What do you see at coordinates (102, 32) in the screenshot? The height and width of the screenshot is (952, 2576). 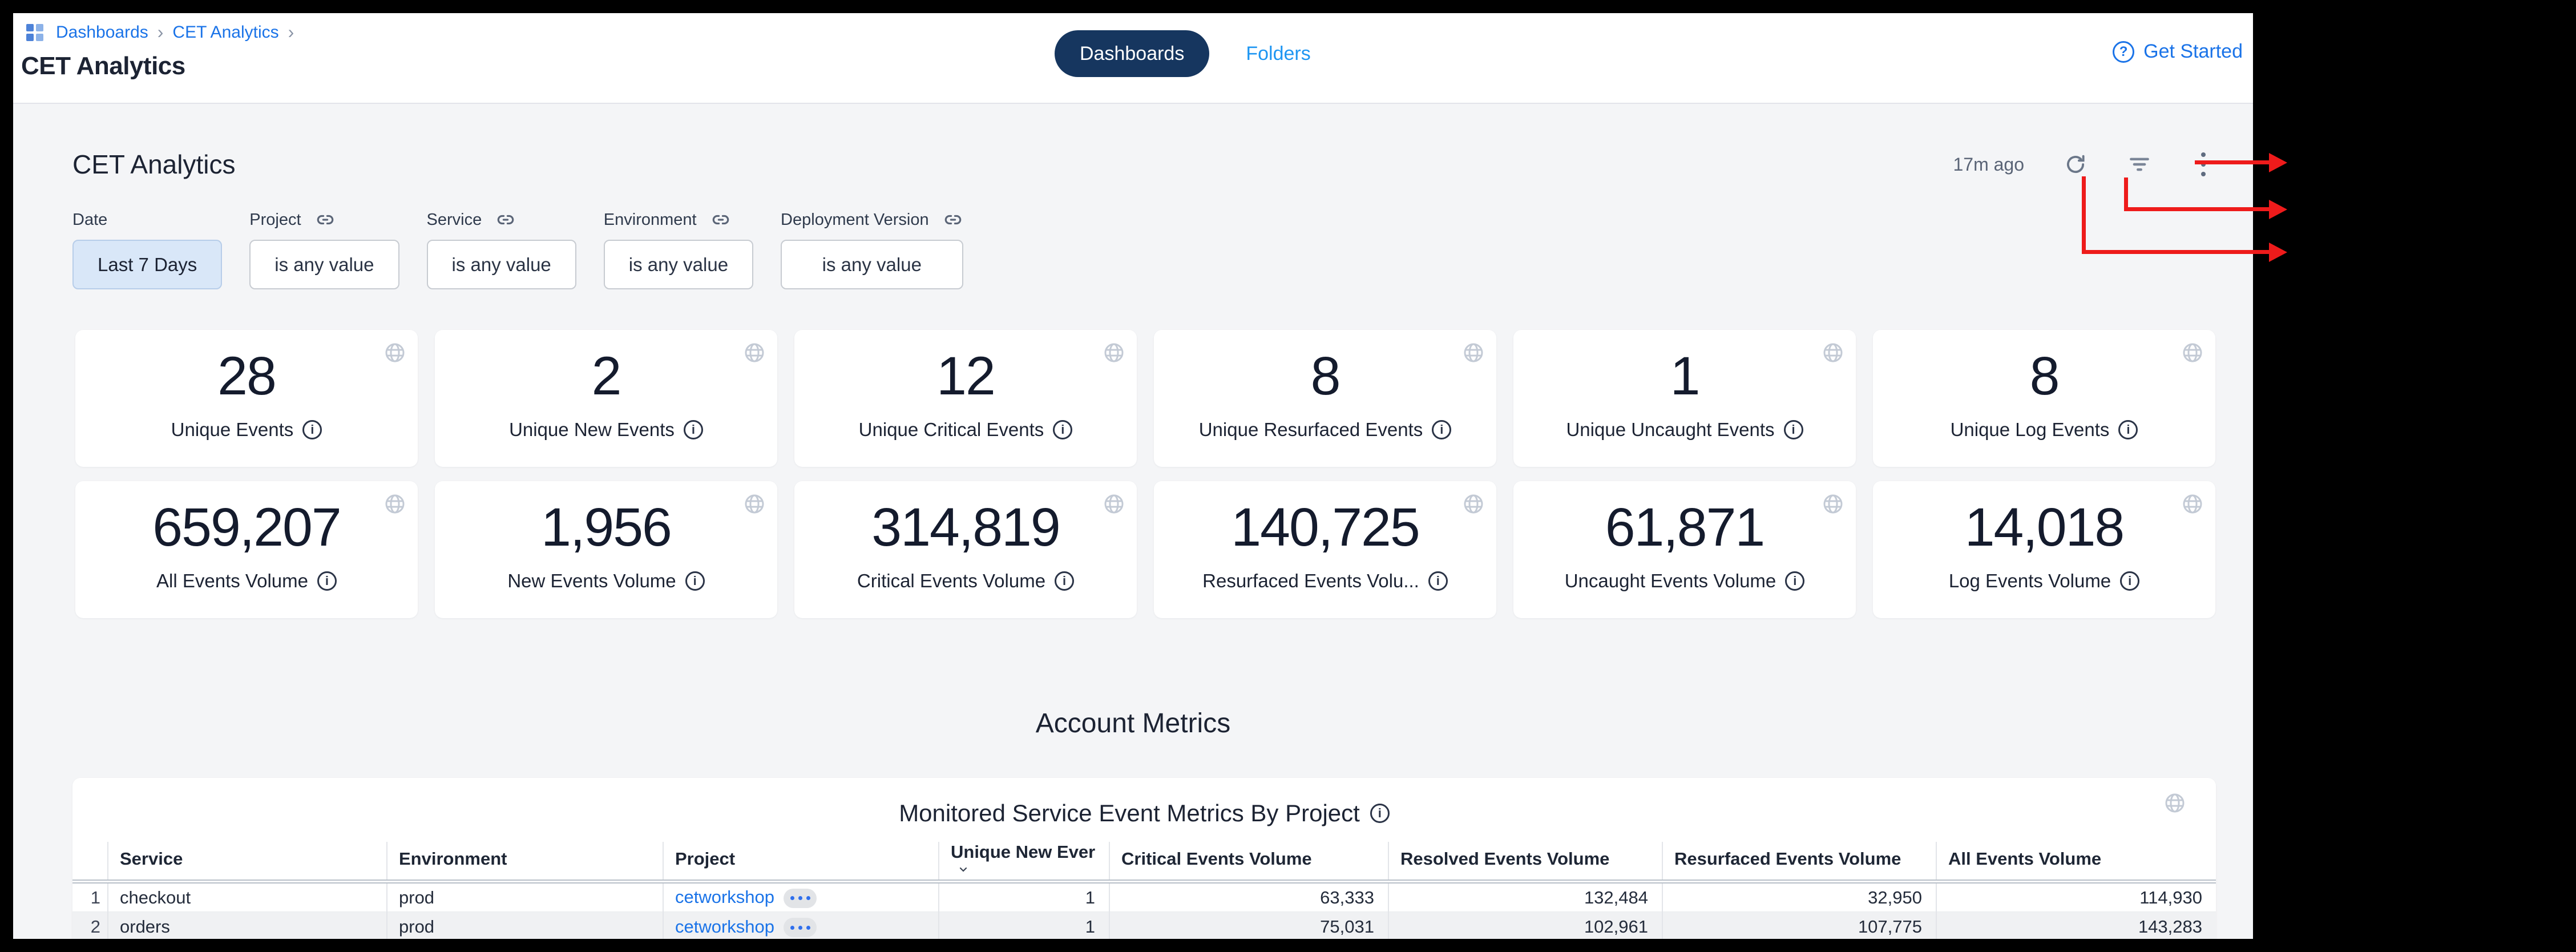 I see `breadcrumb-dashboards-link: Dashboards` at bounding box center [102, 32].